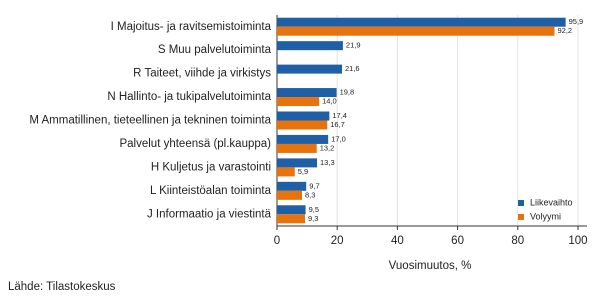 This screenshot has width=600, height=304. I want to click on value-label: 9,7, so click(314, 185).